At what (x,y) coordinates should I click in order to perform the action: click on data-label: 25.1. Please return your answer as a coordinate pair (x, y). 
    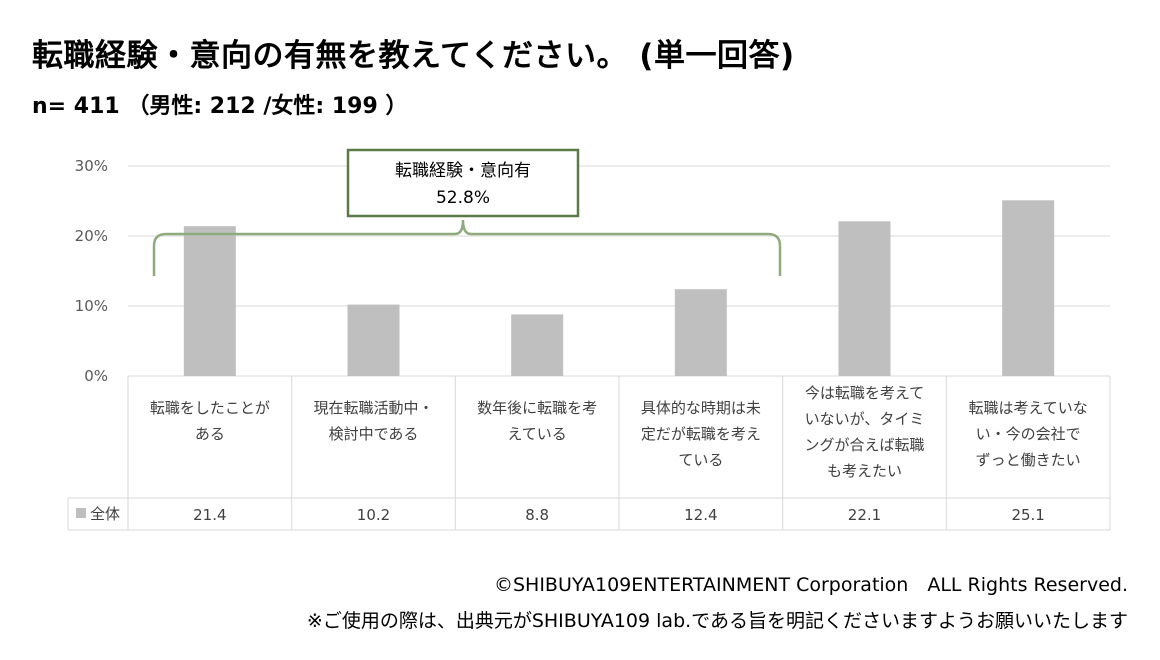
    Looking at the image, I should click on (1027, 515).